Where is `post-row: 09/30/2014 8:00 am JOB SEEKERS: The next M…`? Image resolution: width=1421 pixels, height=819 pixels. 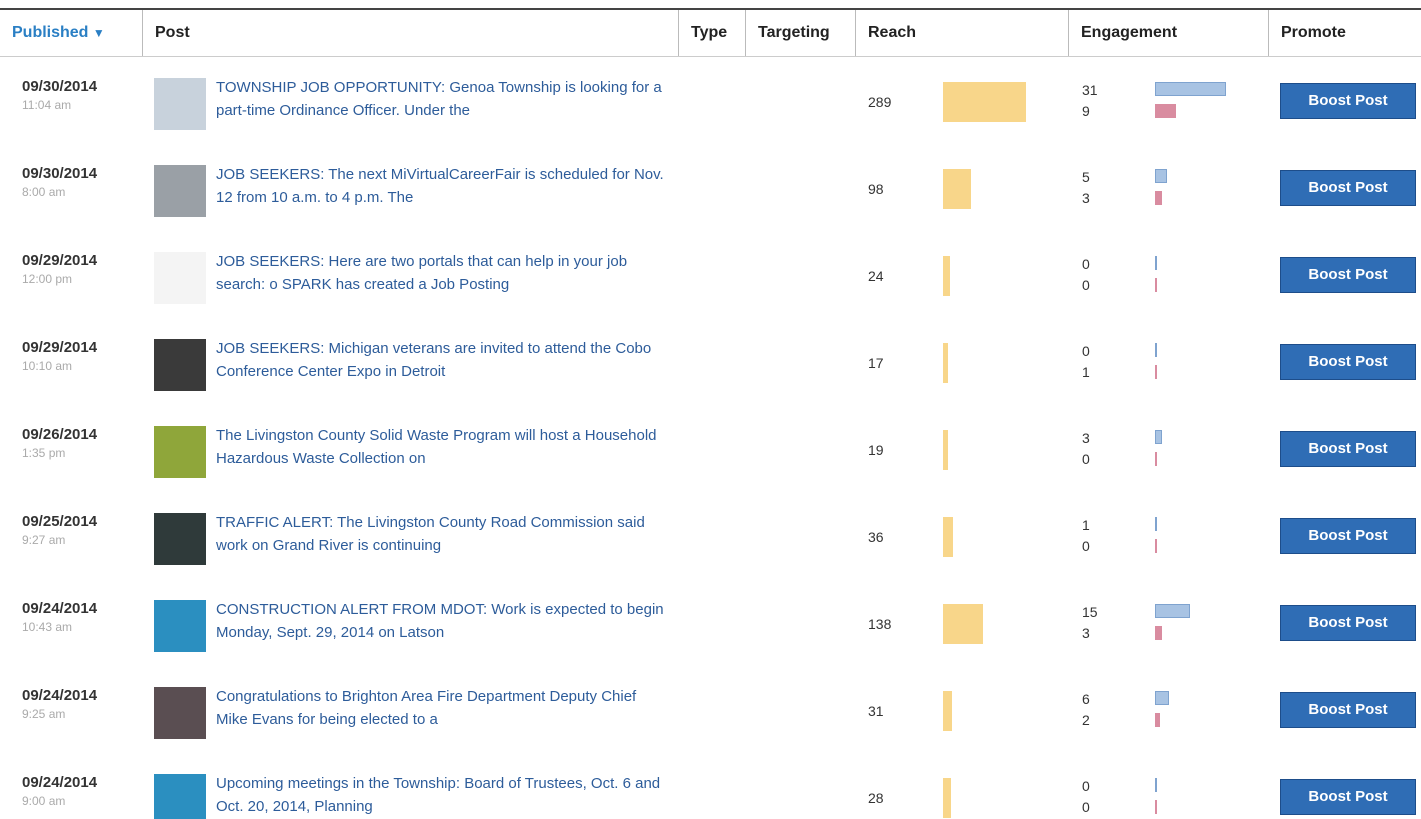
post-row: 09/30/2014 8:00 am JOB SEEKERS: The next M… is located at coordinates (710, 186).